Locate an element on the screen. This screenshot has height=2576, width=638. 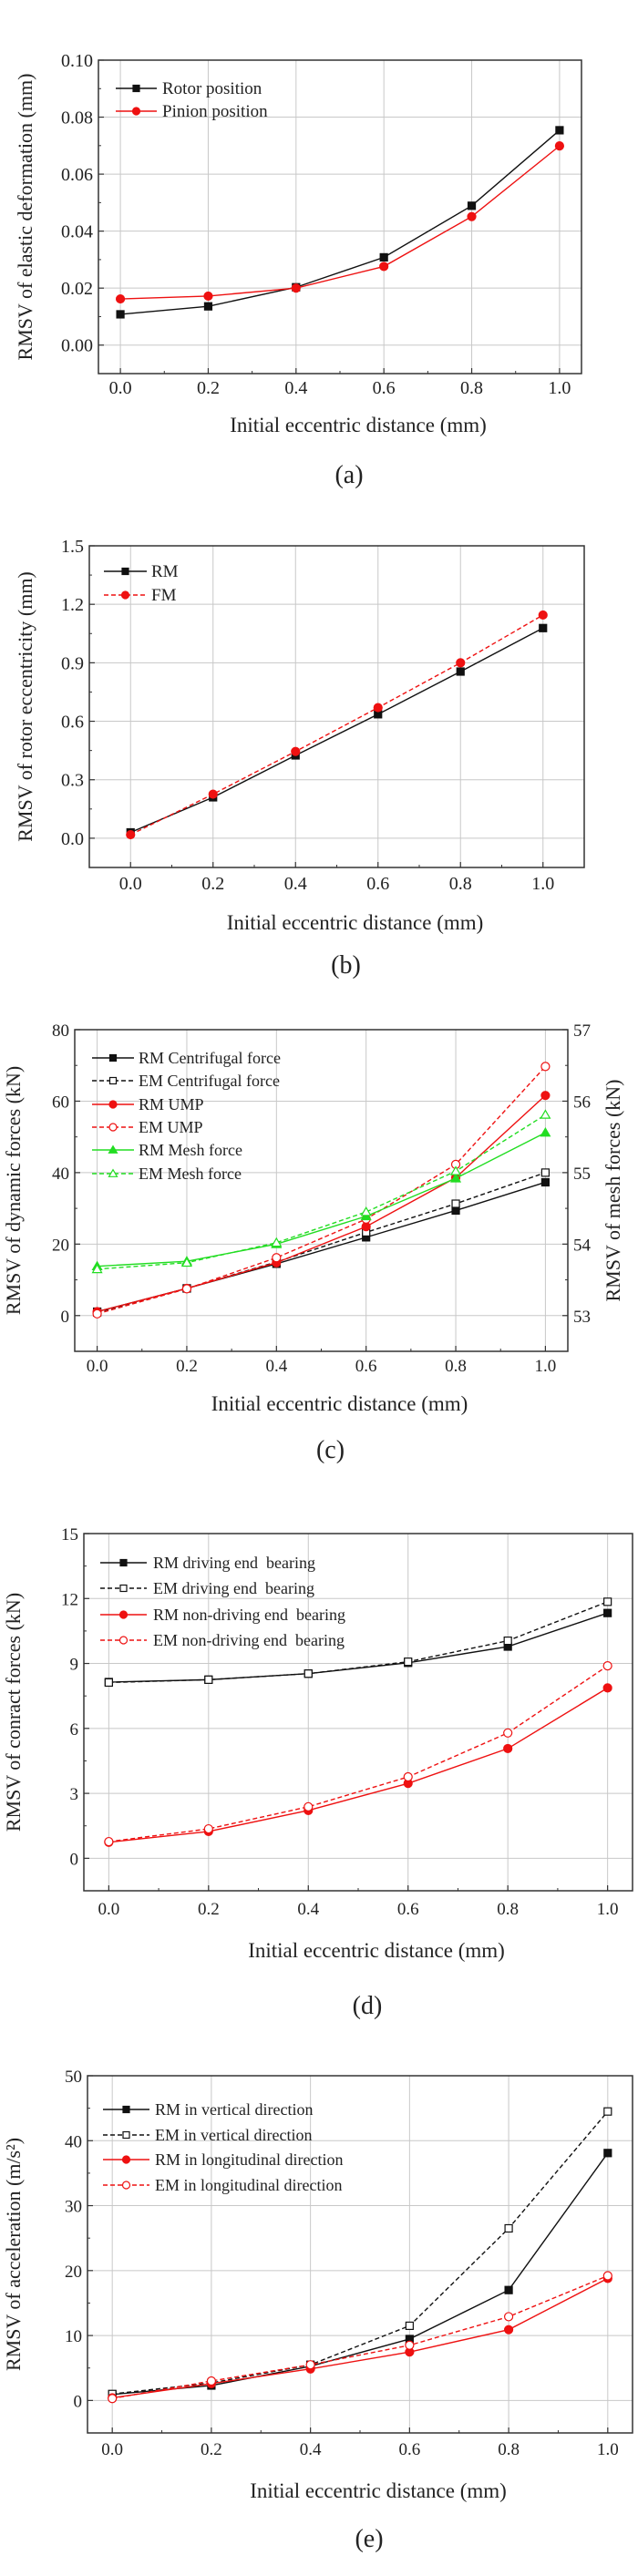
series-em-driving-end-bearing is located at coordinates (358, 1643).